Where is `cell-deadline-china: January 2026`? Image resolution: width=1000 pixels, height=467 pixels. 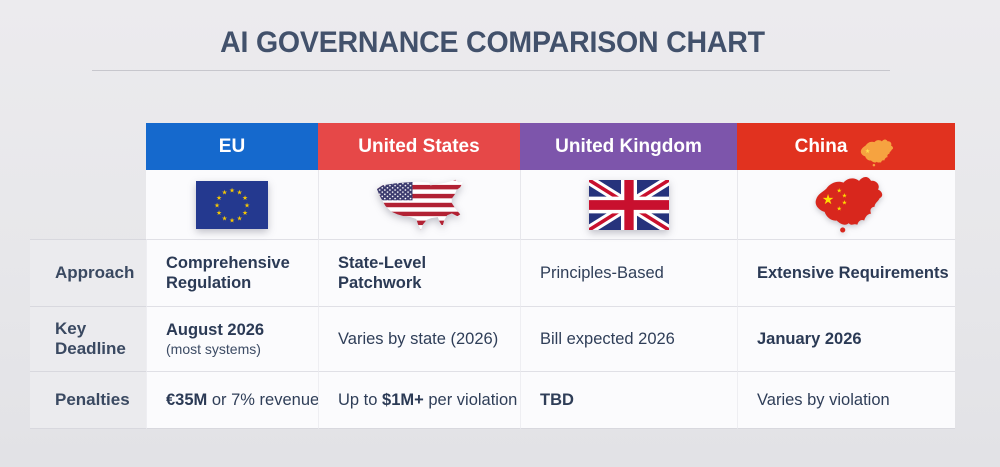 cell-deadline-china: January 2026 is located at coordinates (846, 338).